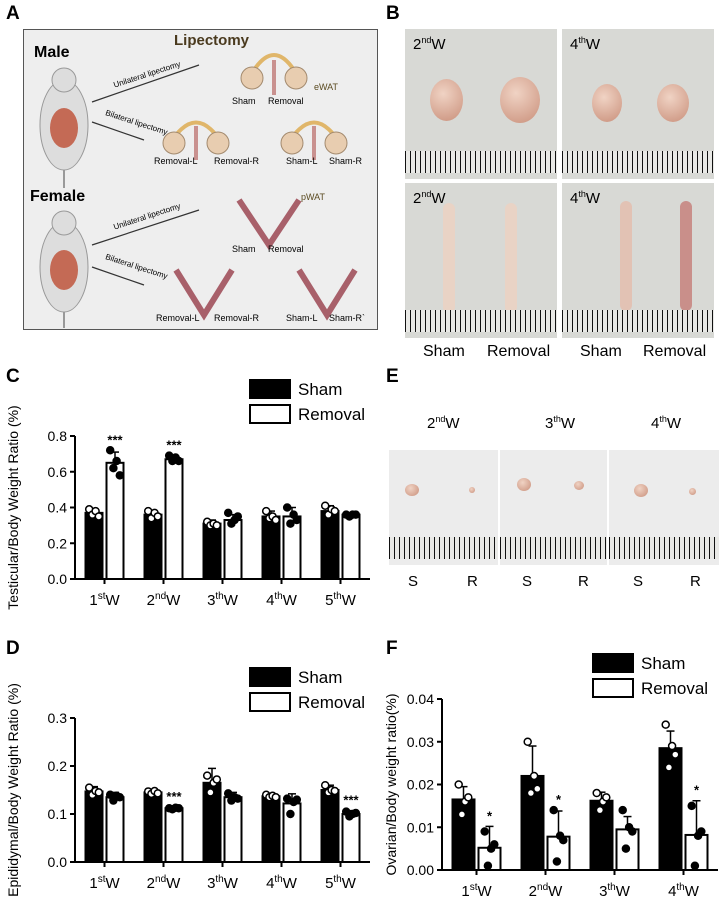 The image size is (723, 912). What do you see at coordinates (282, 600) in the screenshot?
I see `x-tick-label: 4thW` at bounding box center [282, 600].